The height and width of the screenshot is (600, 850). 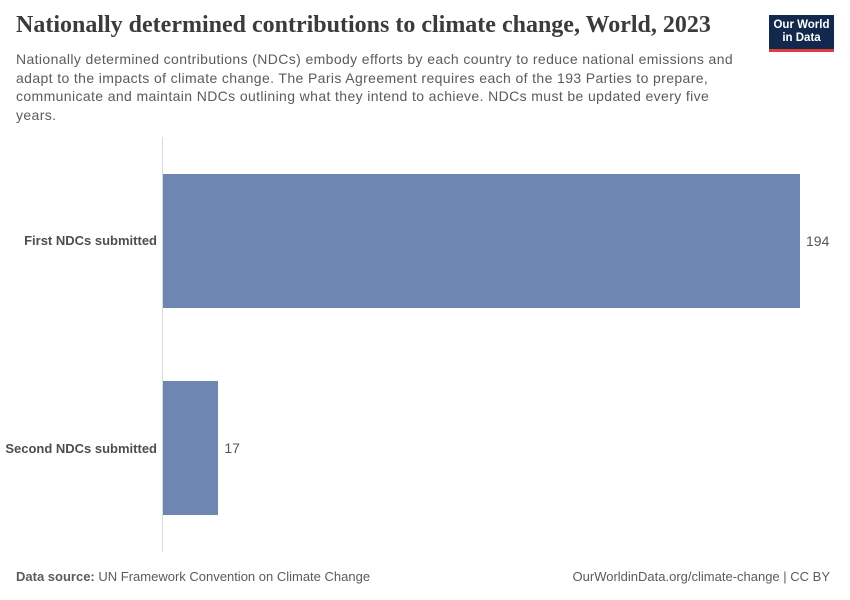 What do you see at coordinates (162, 344) in the screenshot?
I see `y-axis-line` at bounding box center [162, 344].